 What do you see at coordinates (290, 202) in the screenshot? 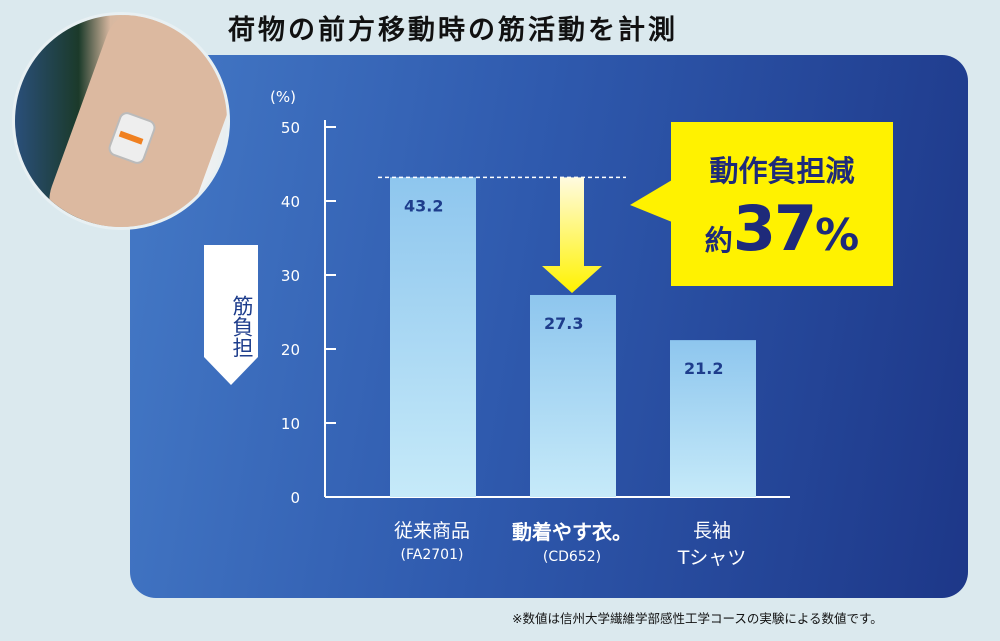
I see `y-tick-label: 40` at bounding box center [290, 202].